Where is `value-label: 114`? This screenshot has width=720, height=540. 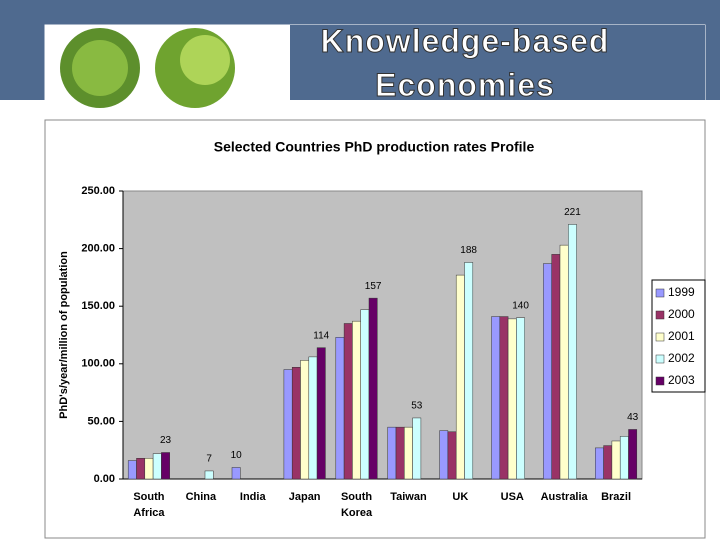 value-label: 114 is located at coordinates (321, 335).